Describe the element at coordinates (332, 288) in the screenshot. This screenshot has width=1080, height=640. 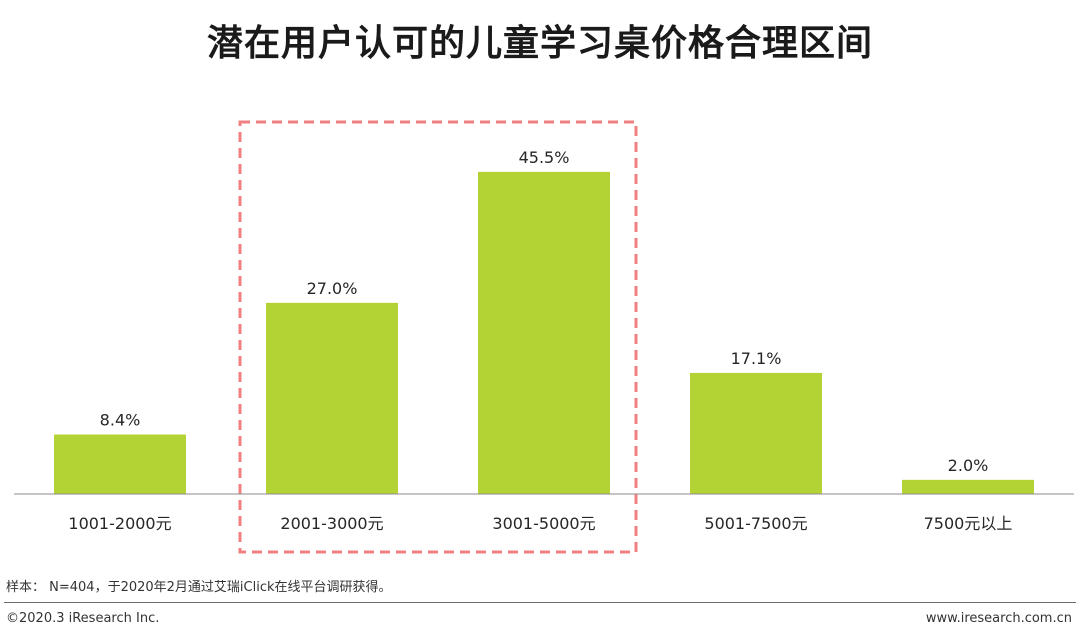
I see `bar-value-label-2: 27.0%` at that location.